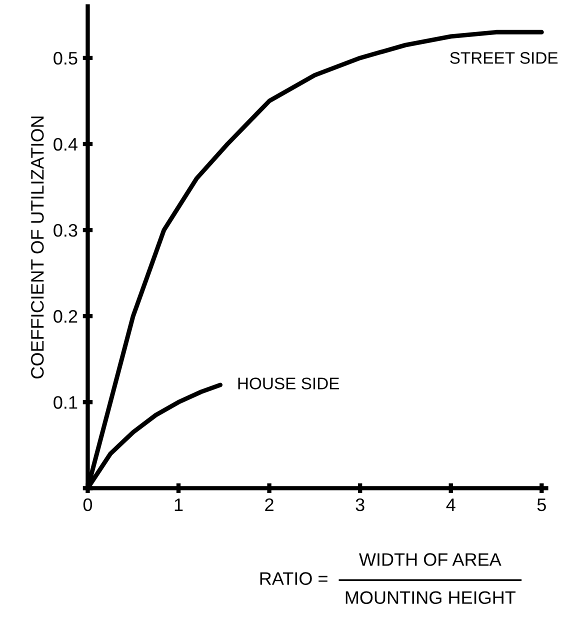 This screenshot has width=566, height=634. What do you see at coordinates (541, 505) in the screenshot?
I see `x-tick-label: 5` at bounding box center [541, 505].